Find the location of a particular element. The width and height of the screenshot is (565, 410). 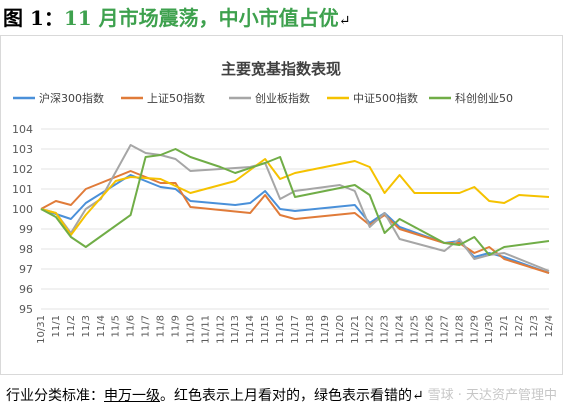

legend-label: 科创创业50 is located at coordinates (484, 98).